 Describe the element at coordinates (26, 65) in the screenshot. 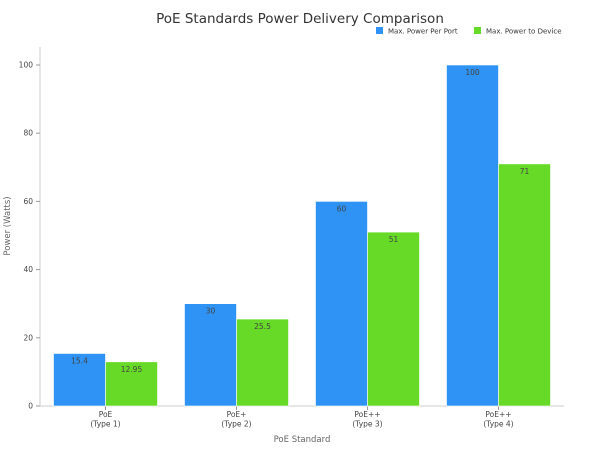

I see `y-tick-label: 100` at that location.